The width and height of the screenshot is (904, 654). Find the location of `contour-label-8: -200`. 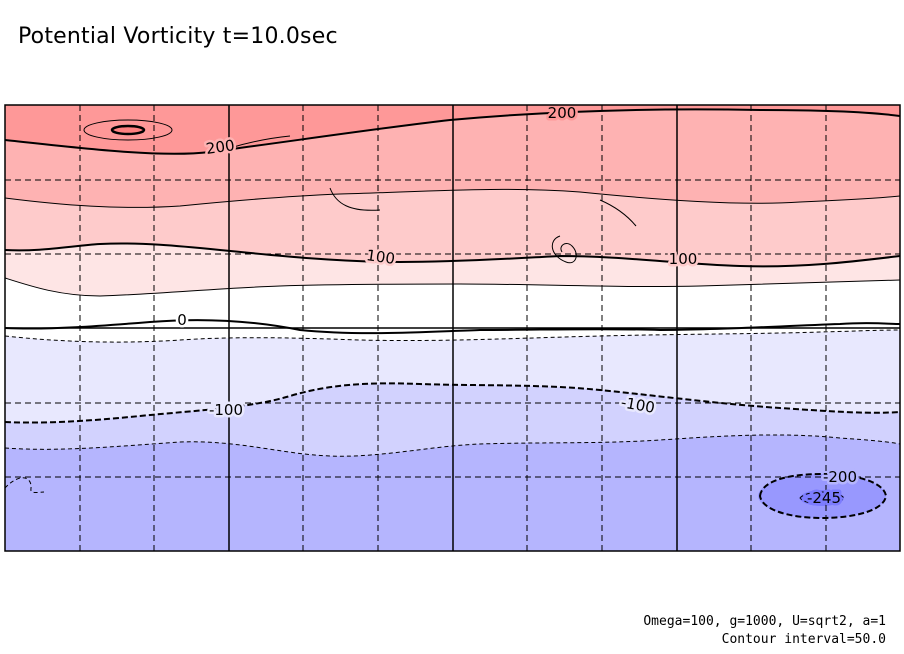

contour-label-8: -200 is located at coordinates (840, 477).